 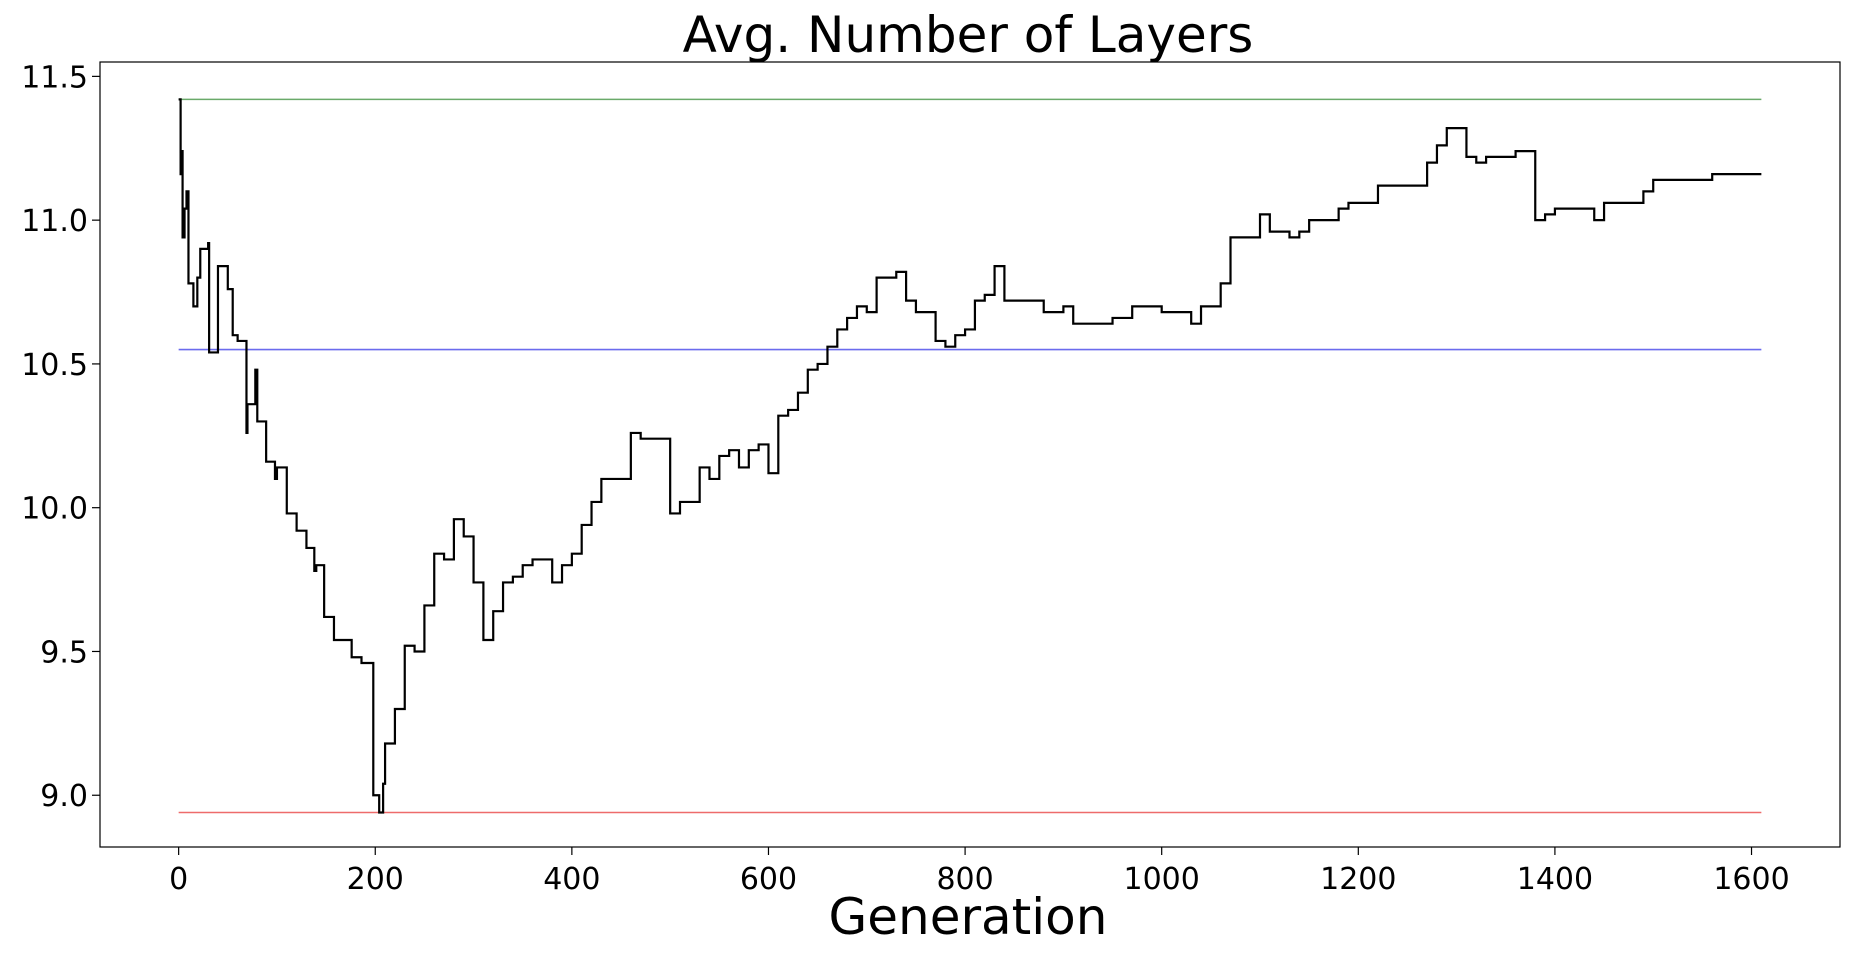 I want to click on x-tick-label: 1400, so click(x=1555, y=879).